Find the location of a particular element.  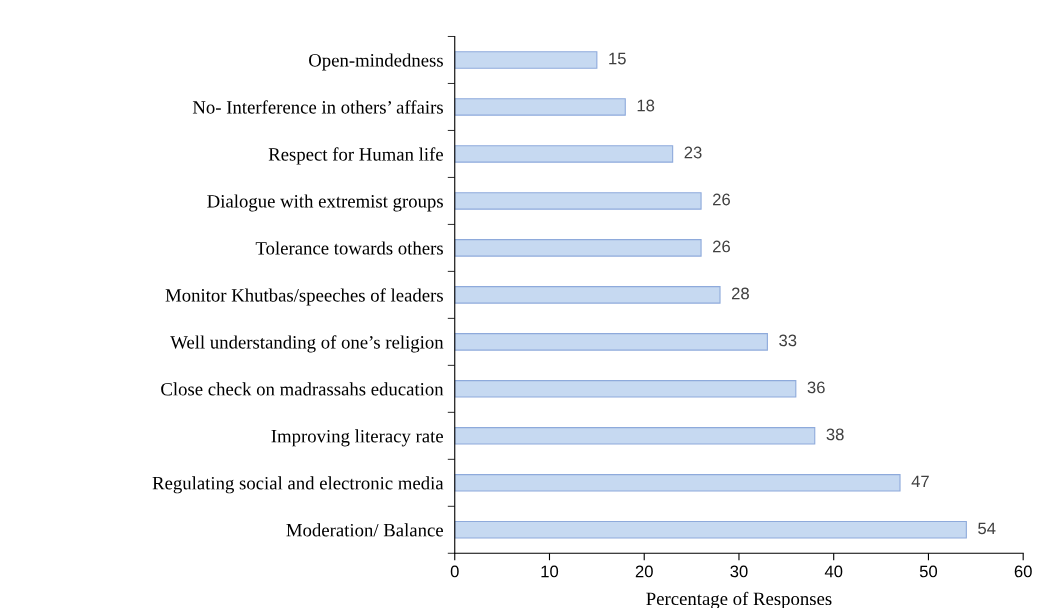

x-tick-label: 0 is located at coordinates (454, 571).